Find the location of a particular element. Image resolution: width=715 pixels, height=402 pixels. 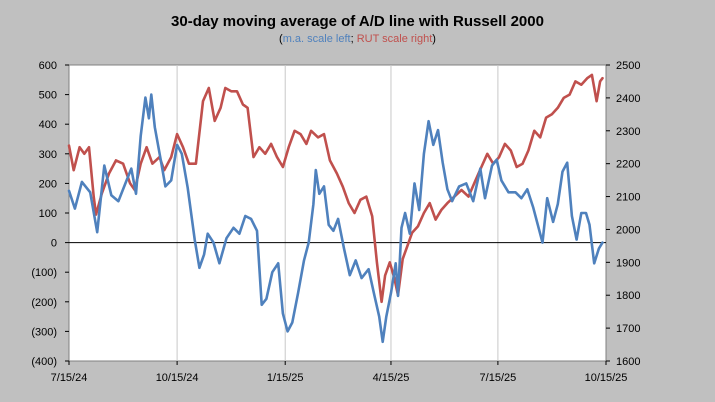

right-tick-label: 1600 is located at coordinates (628, 362).